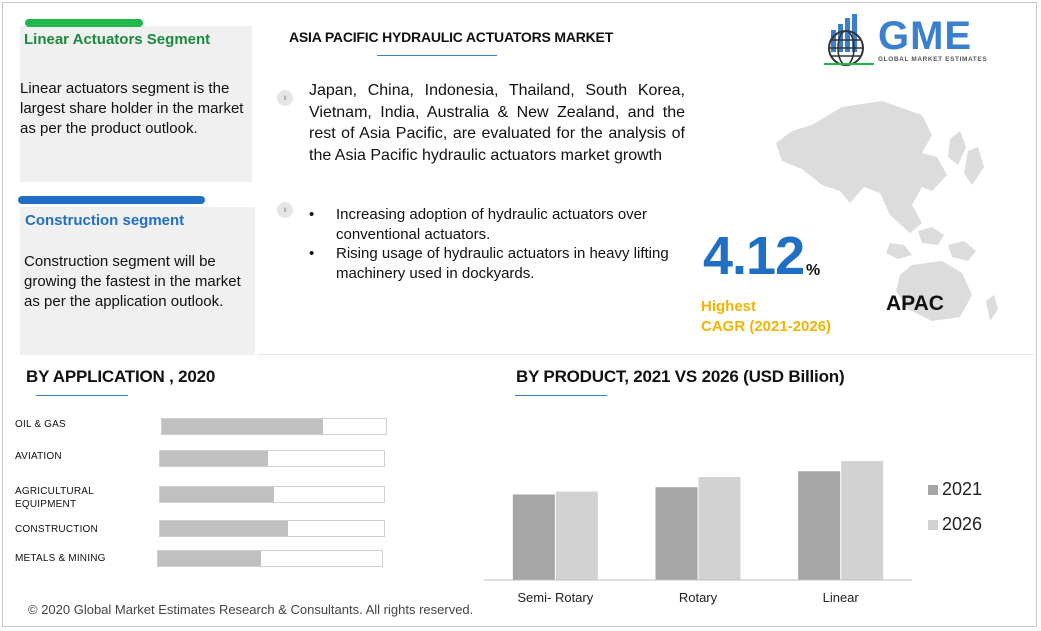  I want to click on bar-2026-rotary, so click(719, 528).